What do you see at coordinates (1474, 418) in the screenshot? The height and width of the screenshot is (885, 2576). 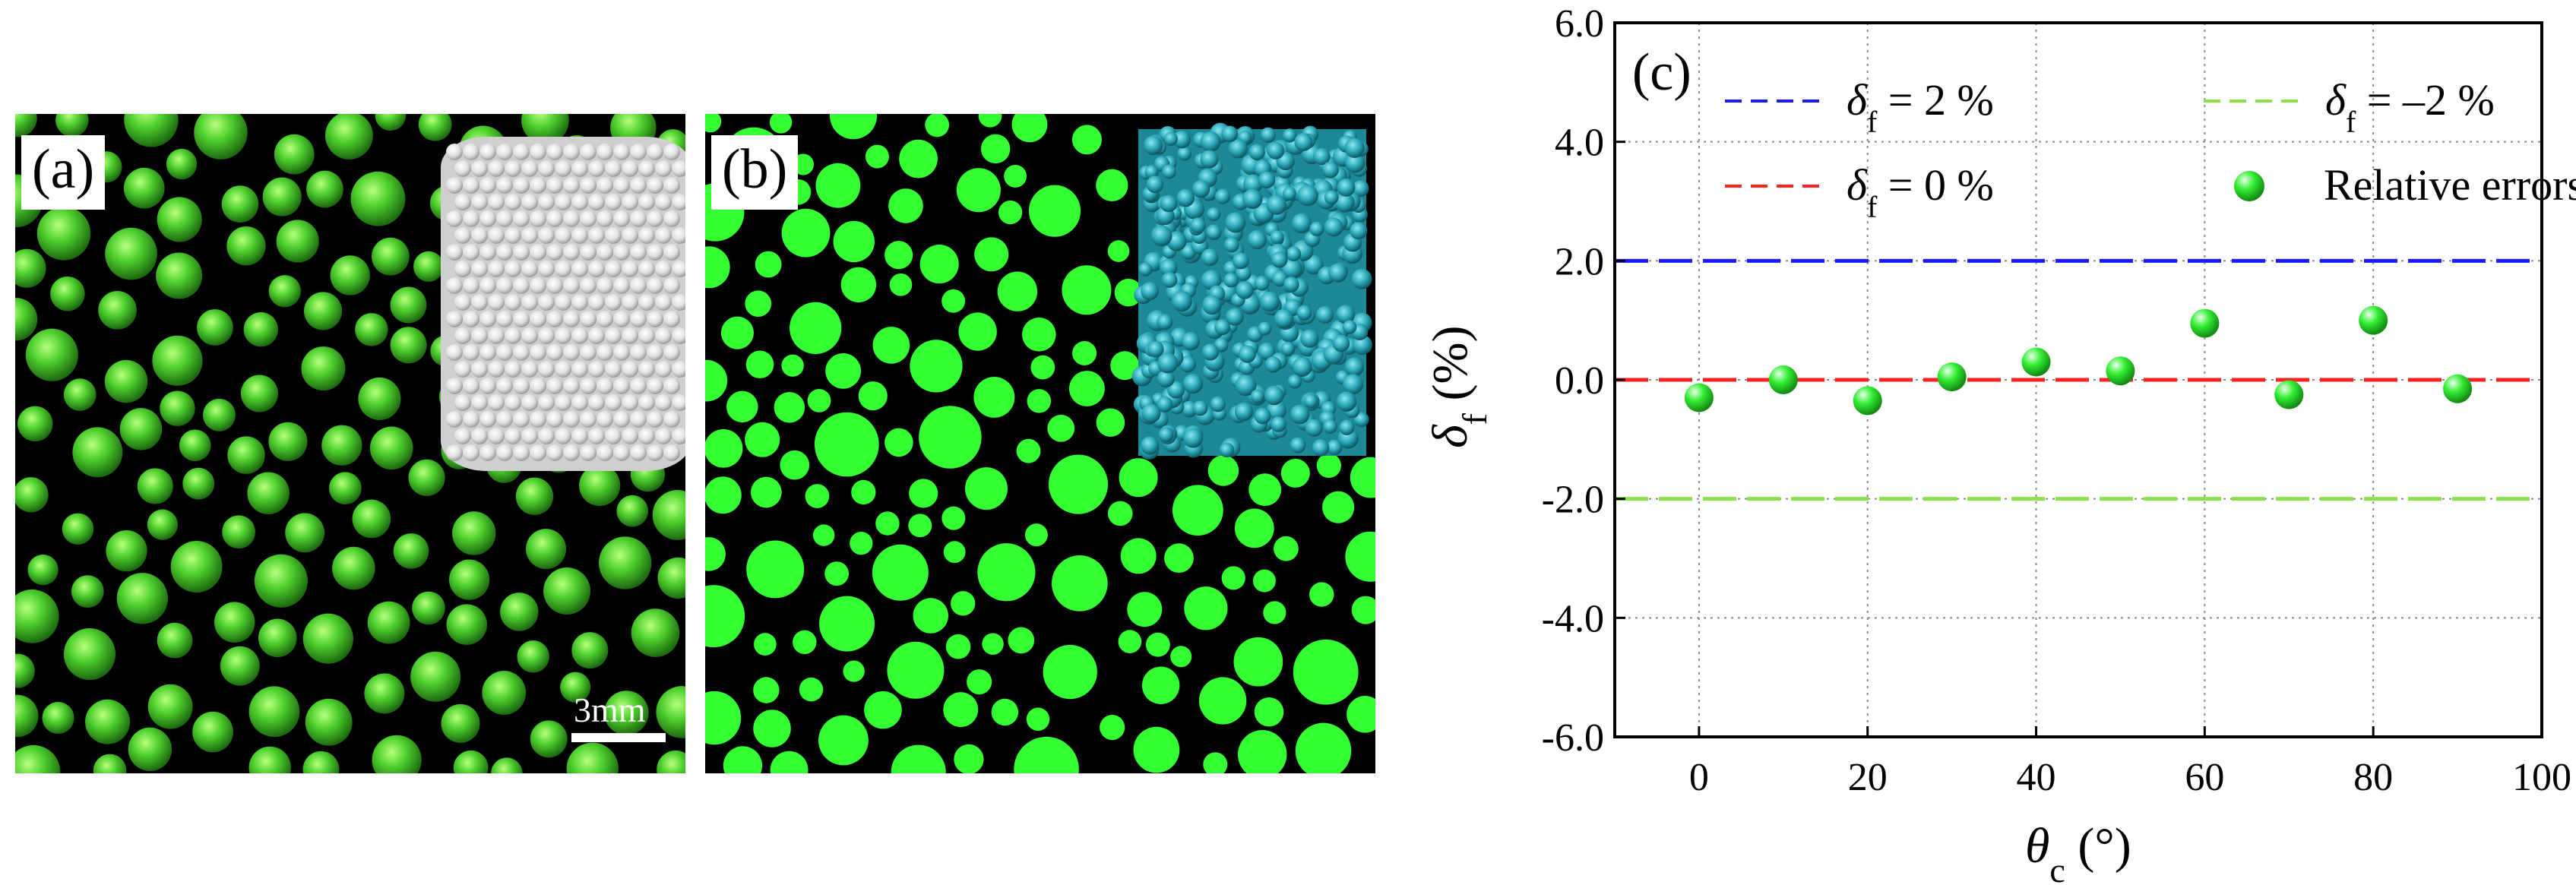 I see `y-title-subscript: f` at bounding box center [1474, 418].